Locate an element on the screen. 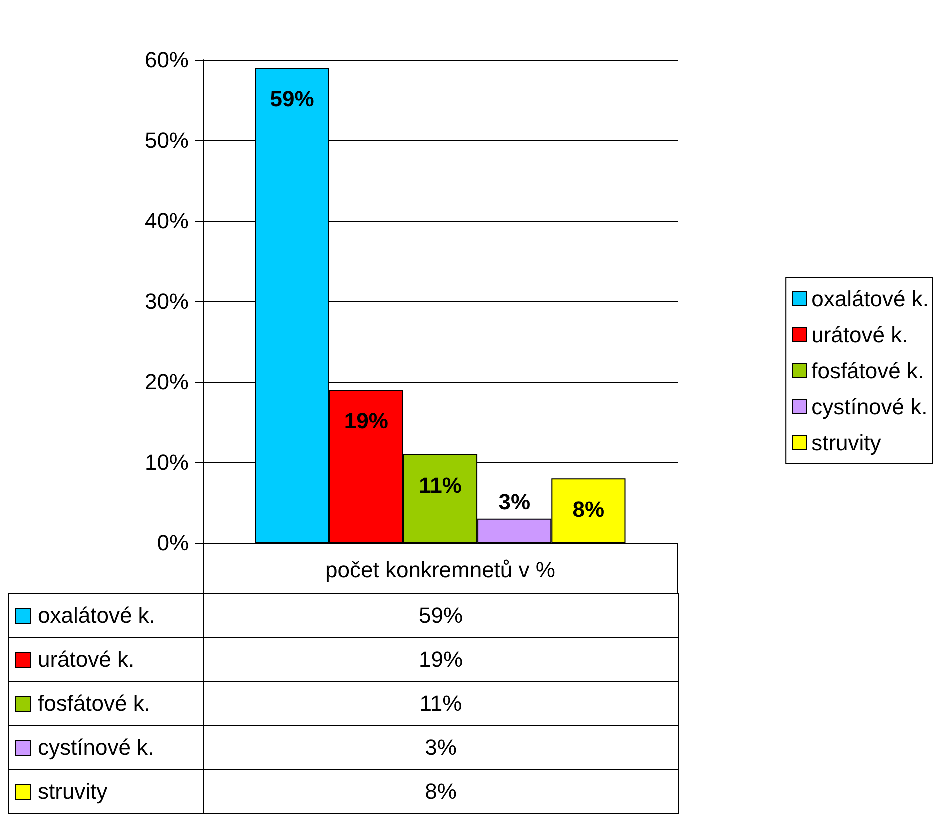 The image size is (934, 818). y-tick-label: 0% is located at coordinates (173, 543).